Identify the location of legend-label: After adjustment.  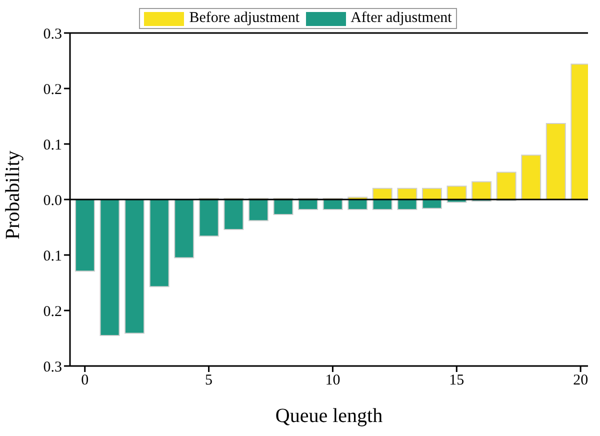
(401, 18).